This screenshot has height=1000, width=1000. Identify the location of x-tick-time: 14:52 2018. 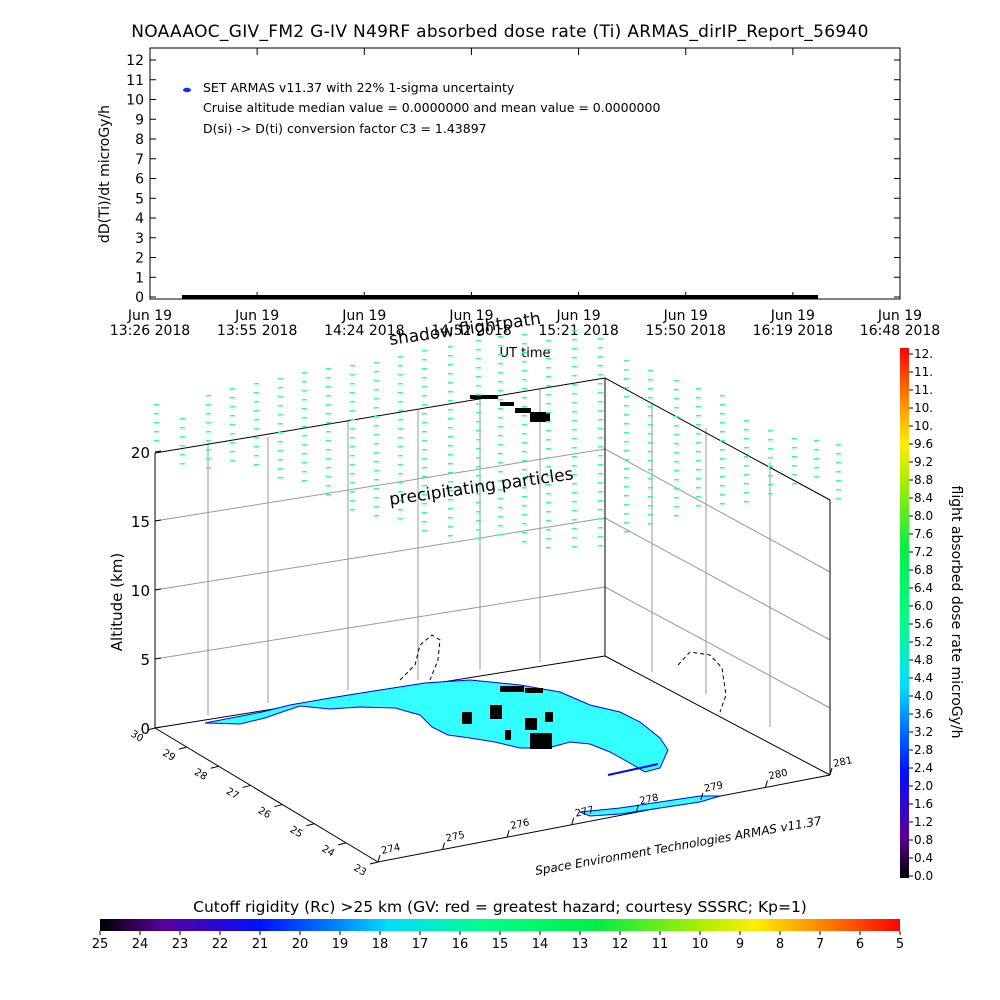
(471, 331).